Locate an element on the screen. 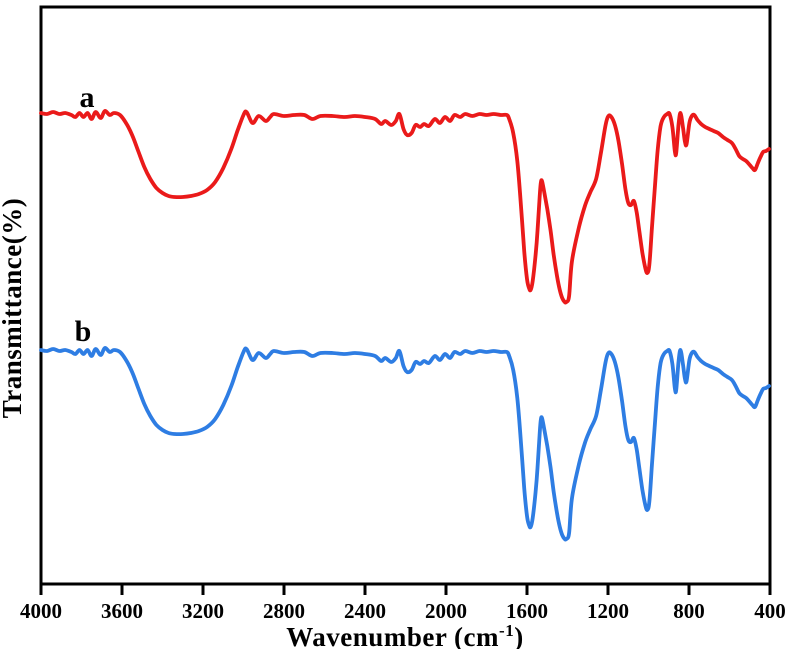 The image size is (789, 649). x-axis-tick-label: 2800 is located at coordinates (284, 611).